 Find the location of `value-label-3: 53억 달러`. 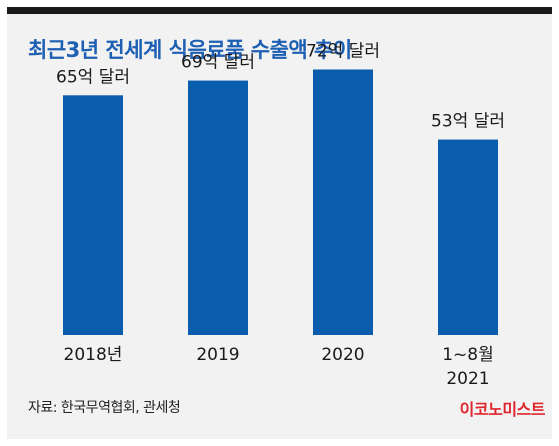

value-label-3: 53억 달러 is located at coordinates (468, 122).